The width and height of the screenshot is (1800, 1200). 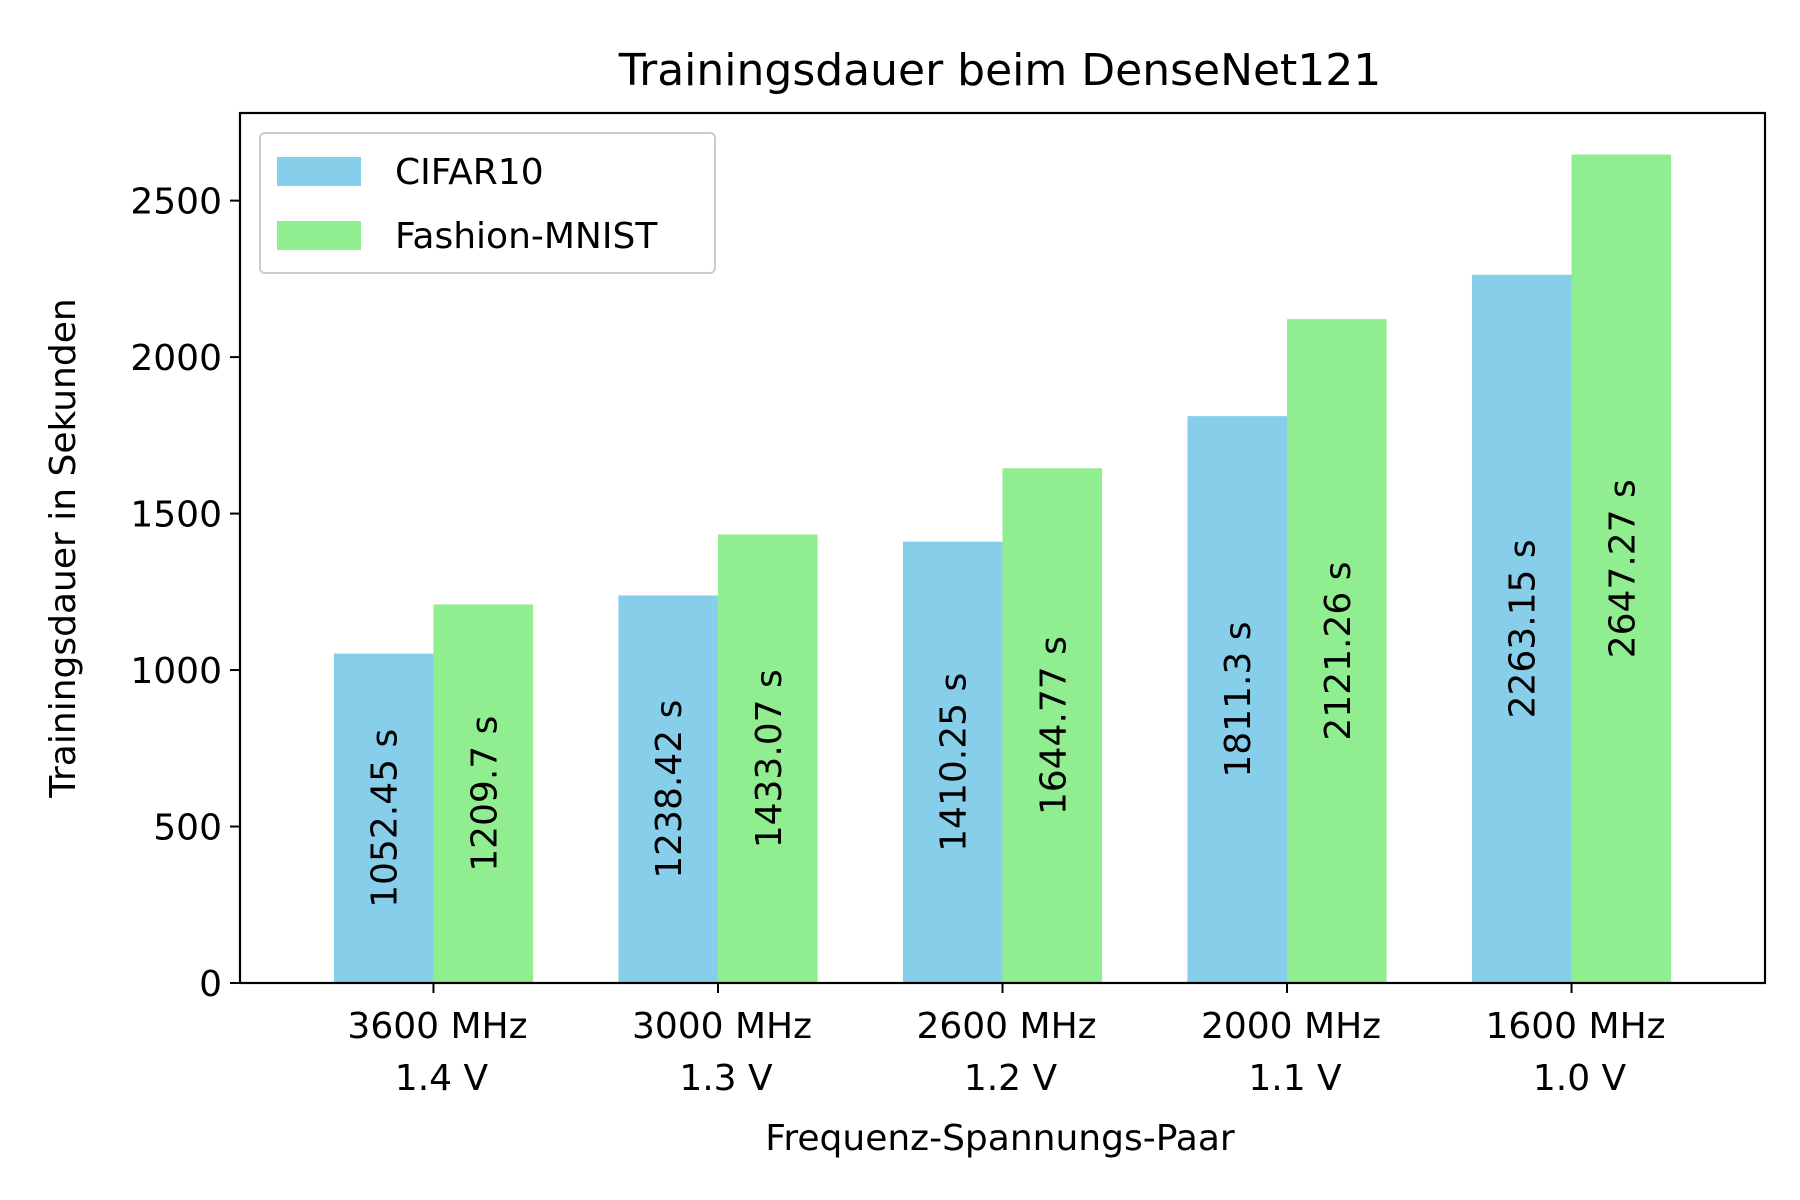 I want to click on y-tick-label: 0, so click(x=210, y=984).